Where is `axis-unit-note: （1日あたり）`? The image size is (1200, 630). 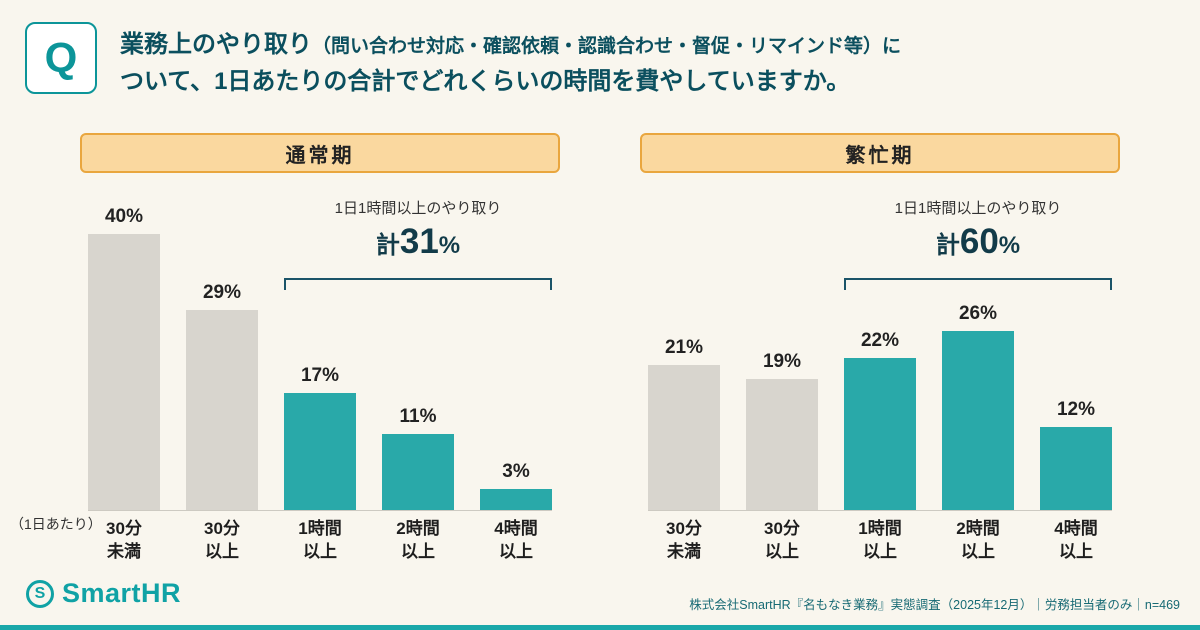 axis-unit-note: （1日あたり） is located at coordinates (56, 524).